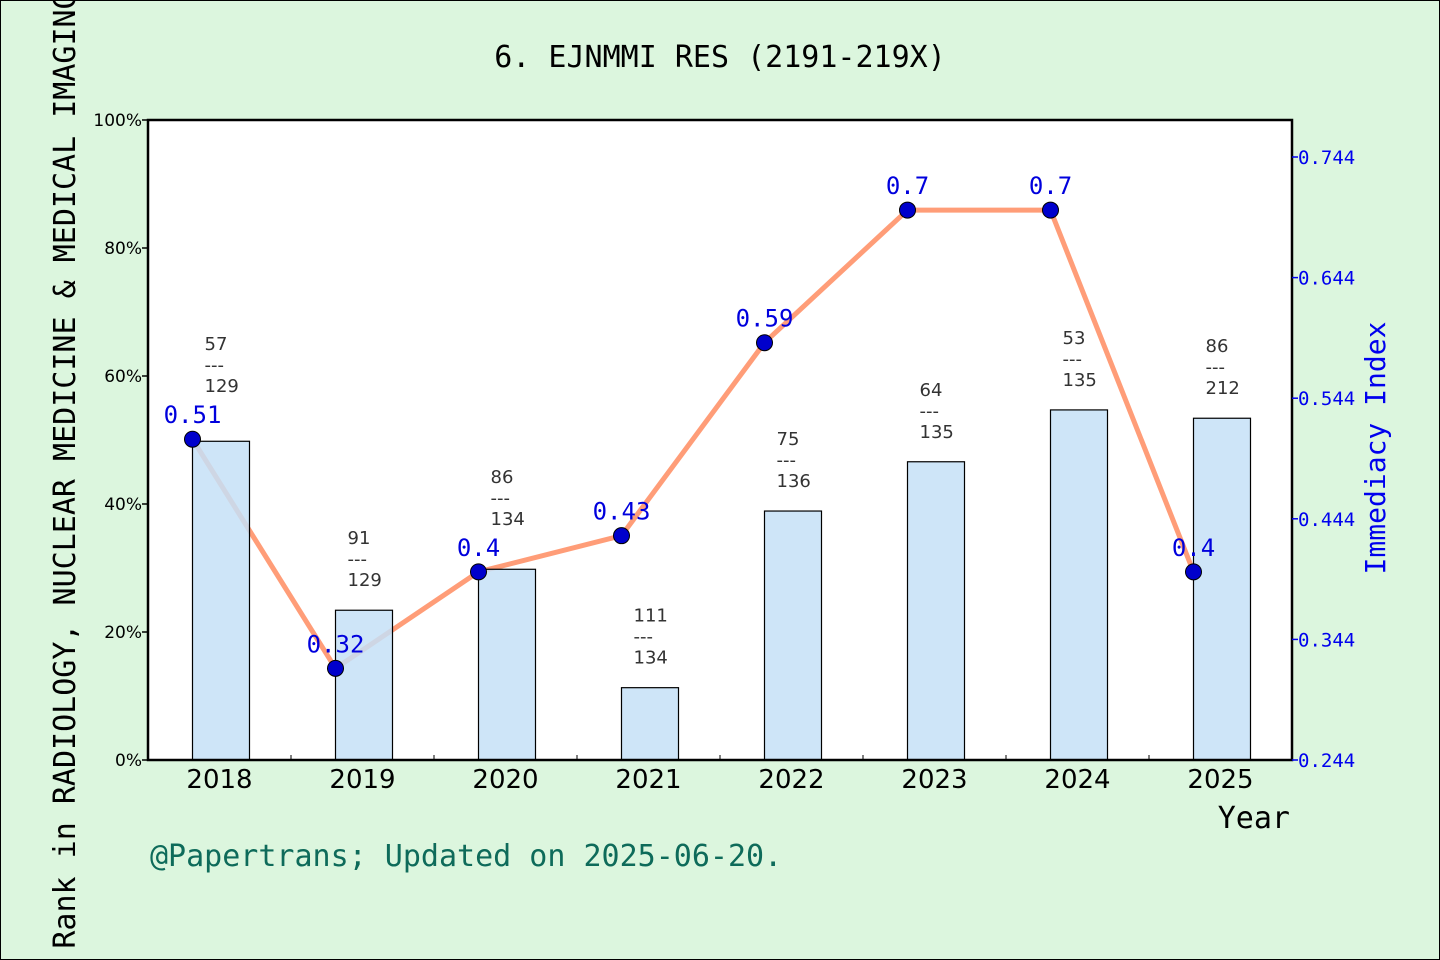  I want to click on rank-label: 91, so click(359, 538).